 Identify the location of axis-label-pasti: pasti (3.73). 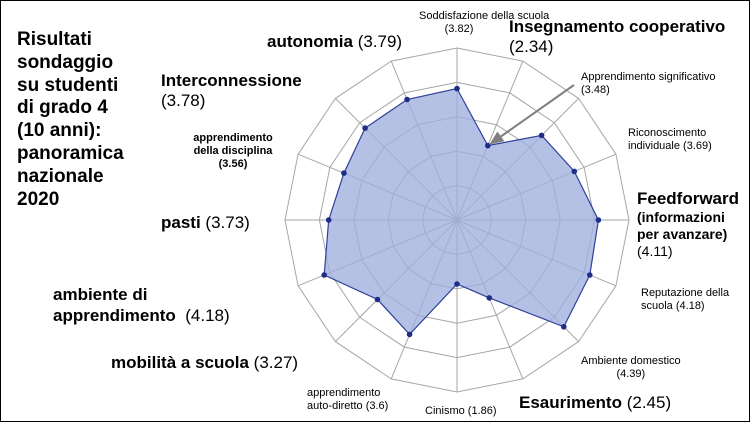
(205, 222).